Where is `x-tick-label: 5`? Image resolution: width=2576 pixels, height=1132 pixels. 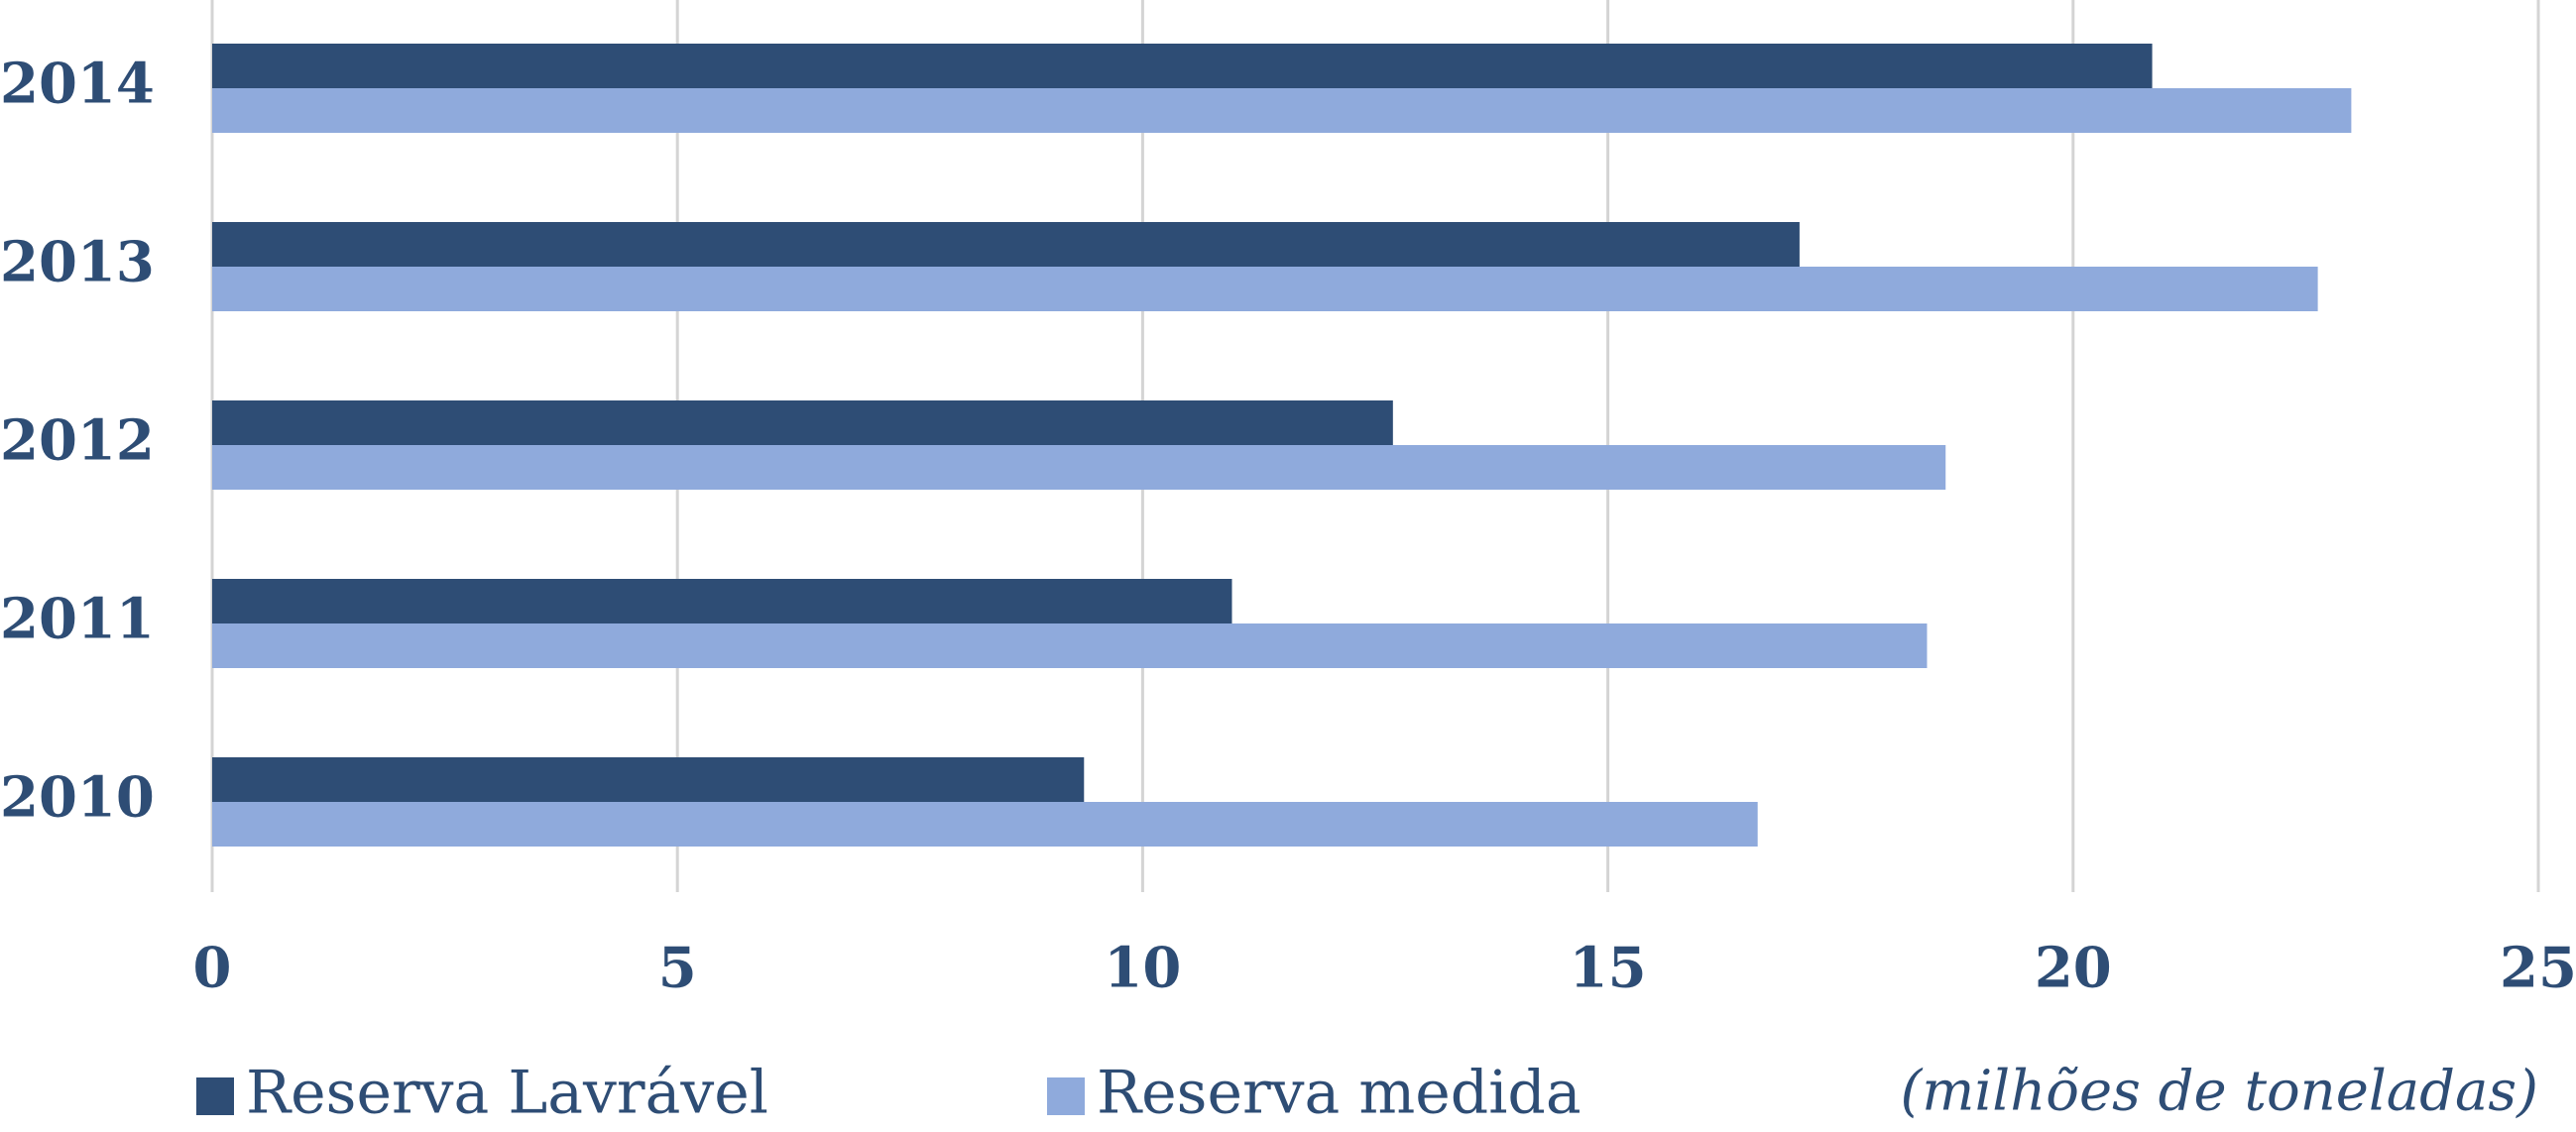
x-tick-label: 5 is located at coordinates (677, 968).